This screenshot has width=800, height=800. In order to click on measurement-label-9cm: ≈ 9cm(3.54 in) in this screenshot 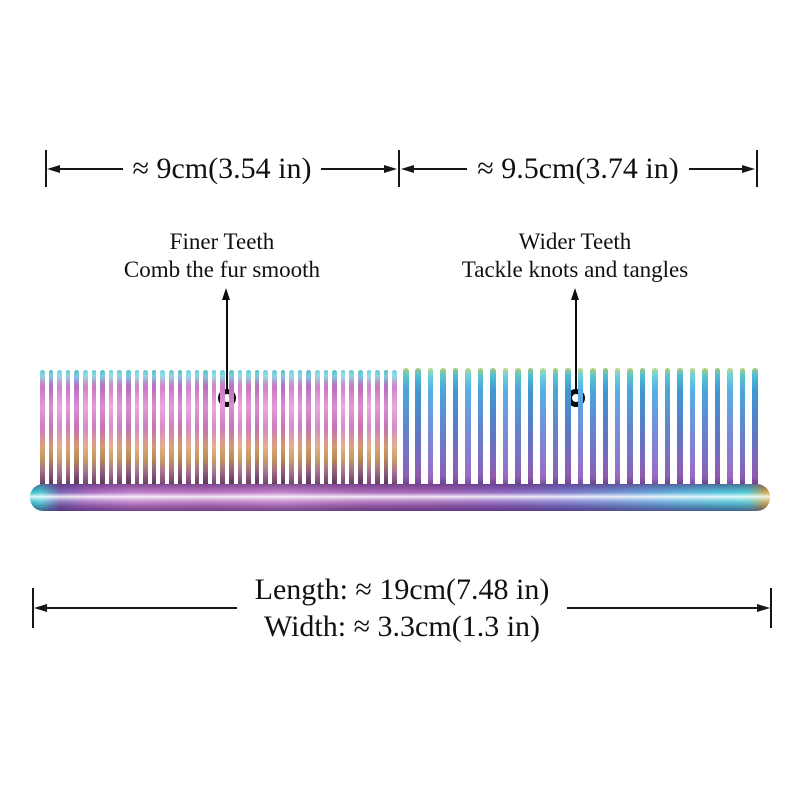, I will do `click(222, 168)`.